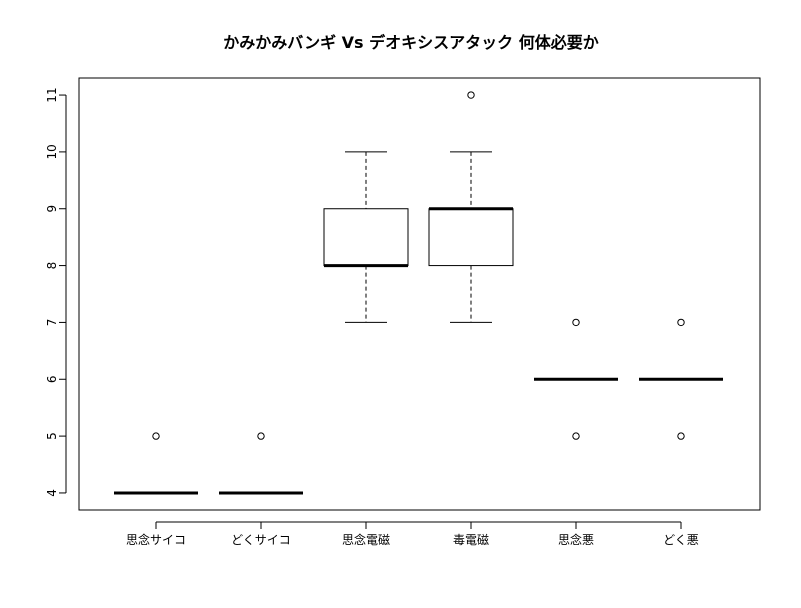 Image resolution: width=801 pixels, height=608 pixels. Describe the element at coordinates (56, 292) in the screenshot. I see `y-axis: 4 5 6 7 8 9 10 11` at that location.